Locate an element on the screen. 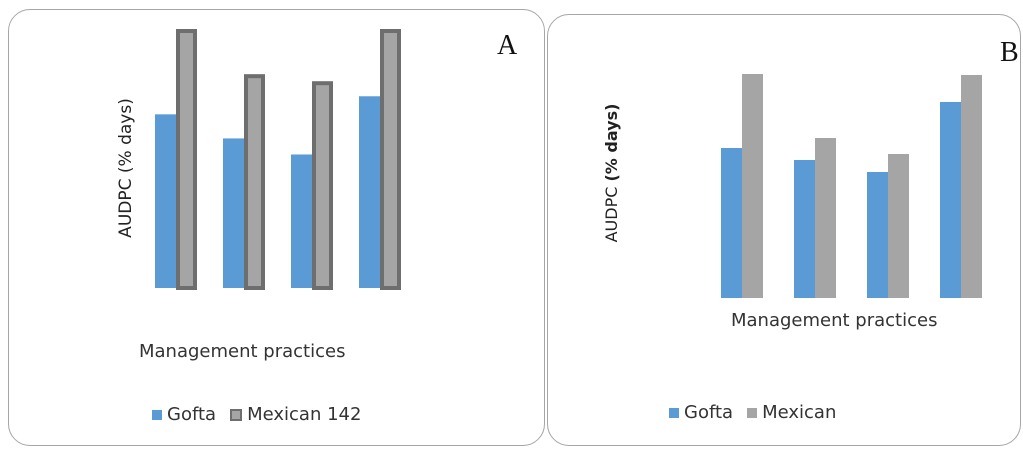 The height and width of the screenshot is (449, 1023). legend-label-mexican-b: Mexican is located at coordinates (799, 412).